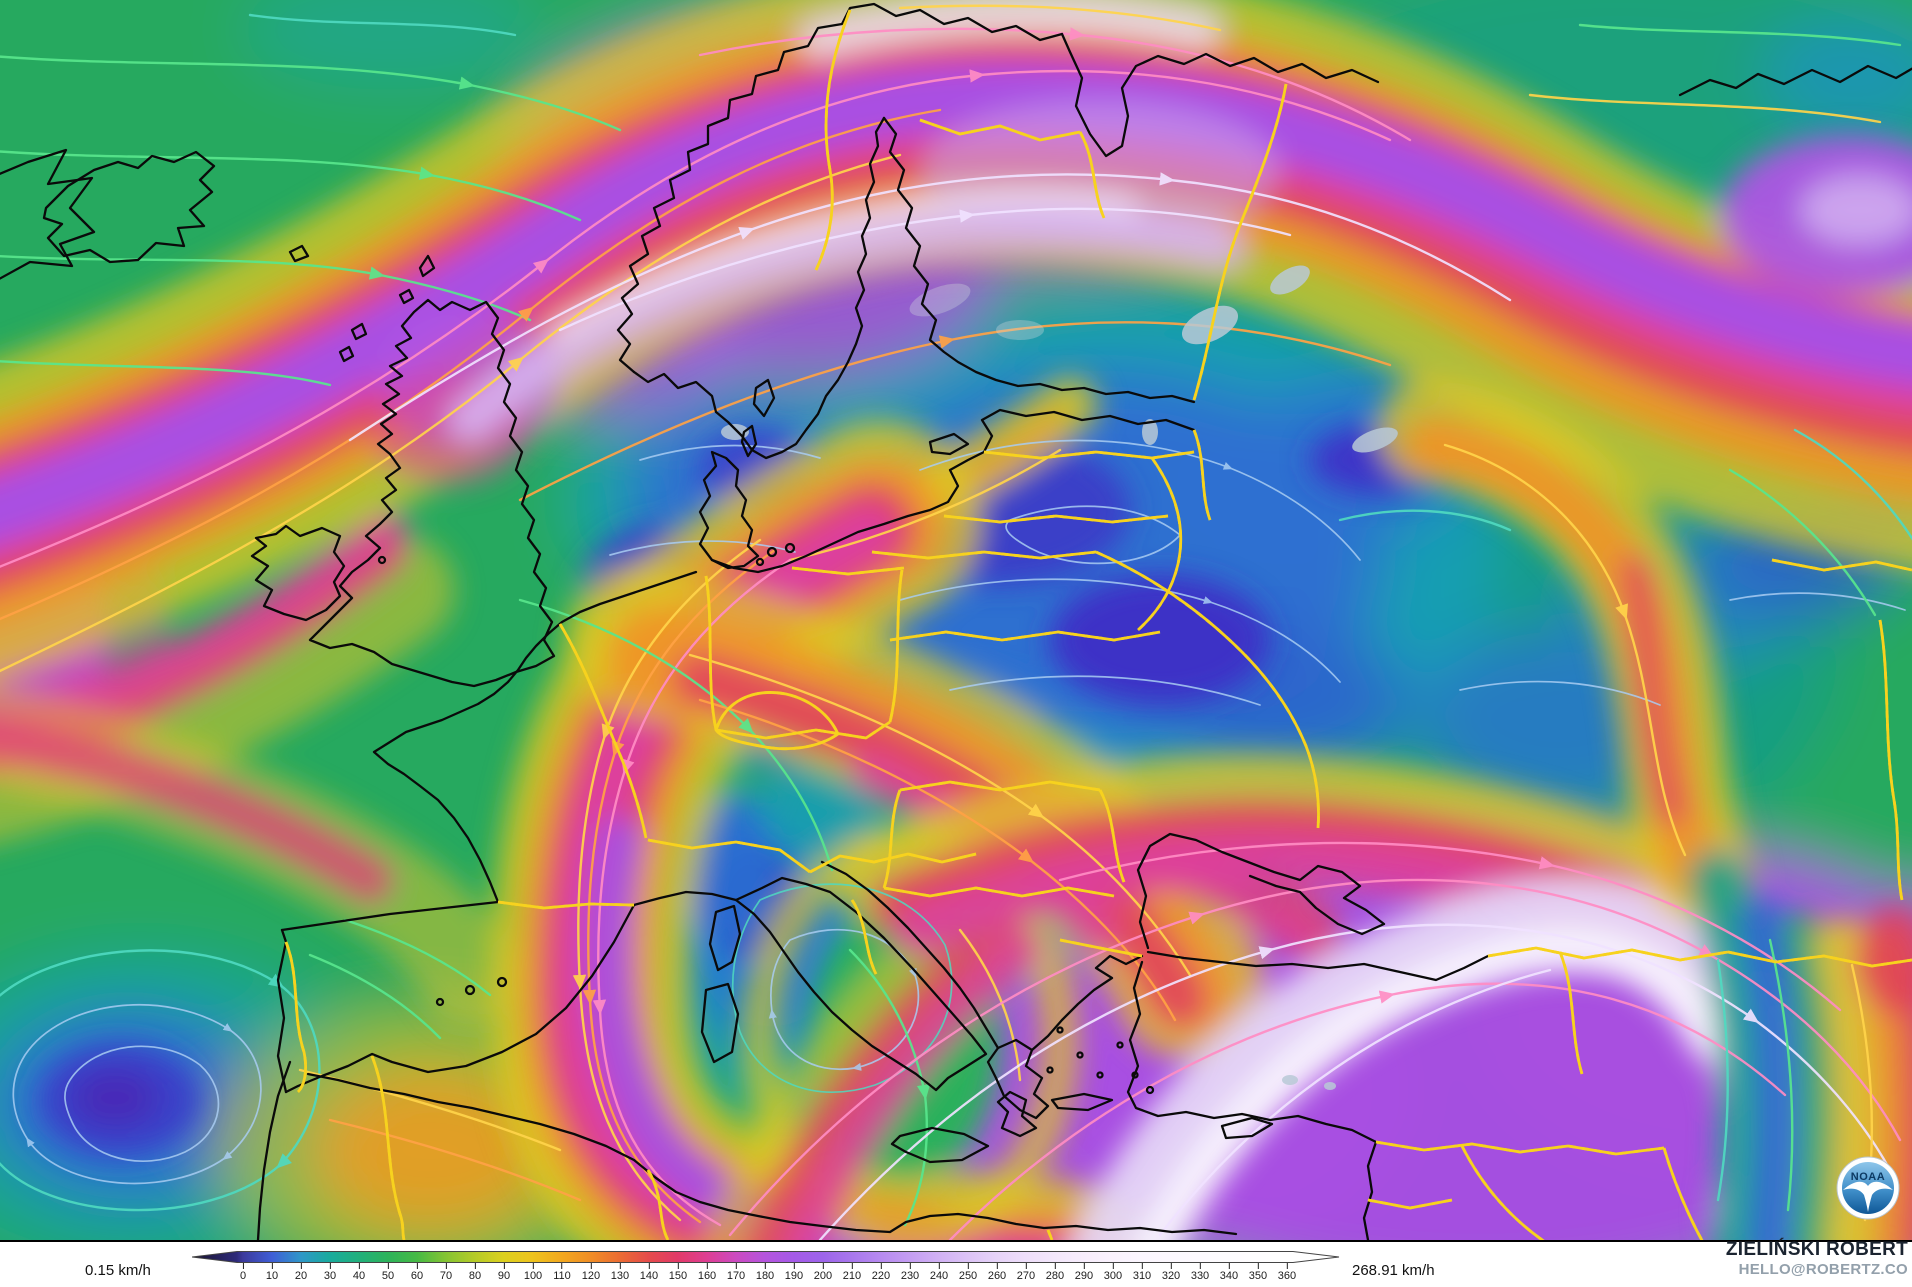 The width and height of the screenshot is (1912, 1287). What do you see at coordinates (1026, 1272) in the screenshot?
I see `colorbar-tick-270: 270` at bounding box center [1026, 1272].